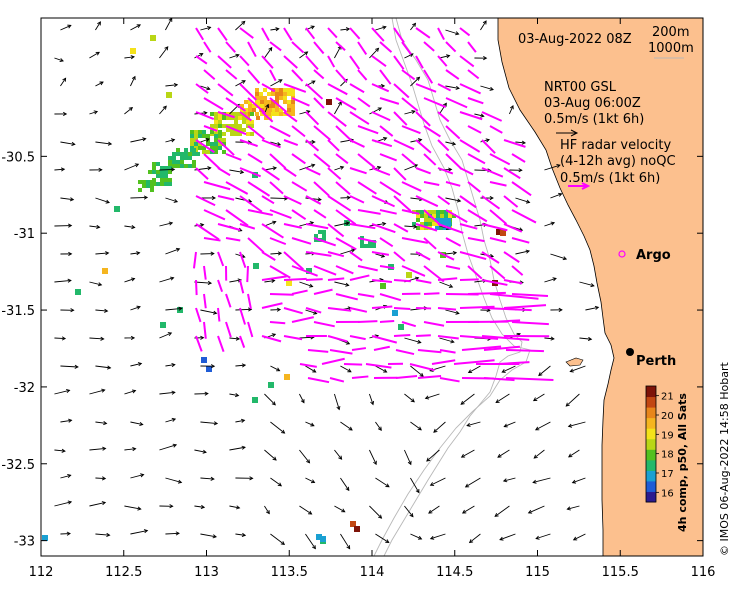  I want to click on x-tick-label: 112.5, so click(123, 572).